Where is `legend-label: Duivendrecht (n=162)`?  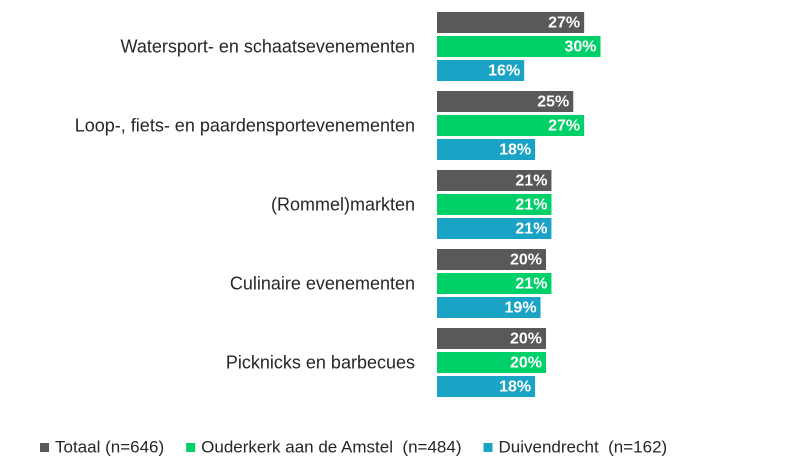
legend-label: Duivendrecht (n=162) is located at coordinates (583, 446).